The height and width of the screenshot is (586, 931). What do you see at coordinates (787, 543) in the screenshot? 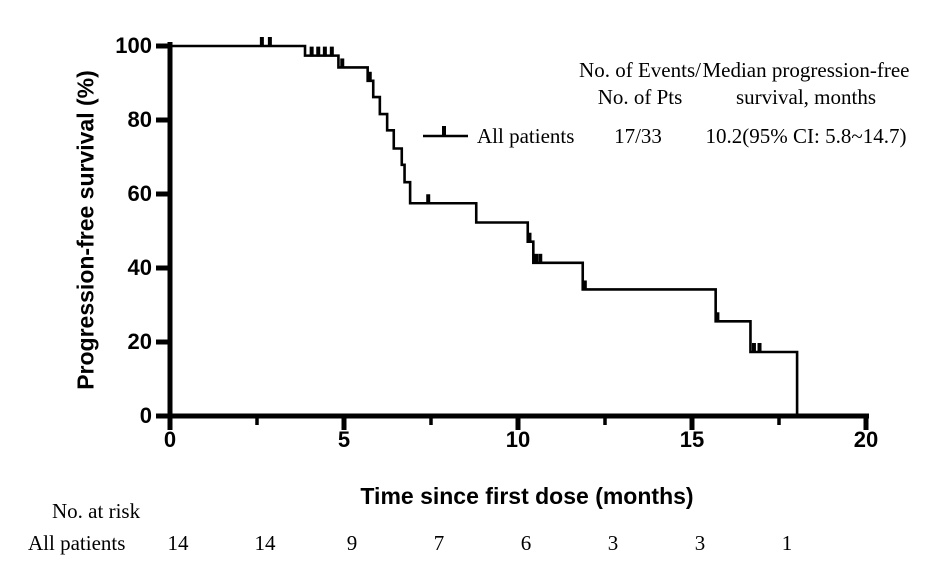
I see `risk-count-value: 1` at bounding box center [787, 543].